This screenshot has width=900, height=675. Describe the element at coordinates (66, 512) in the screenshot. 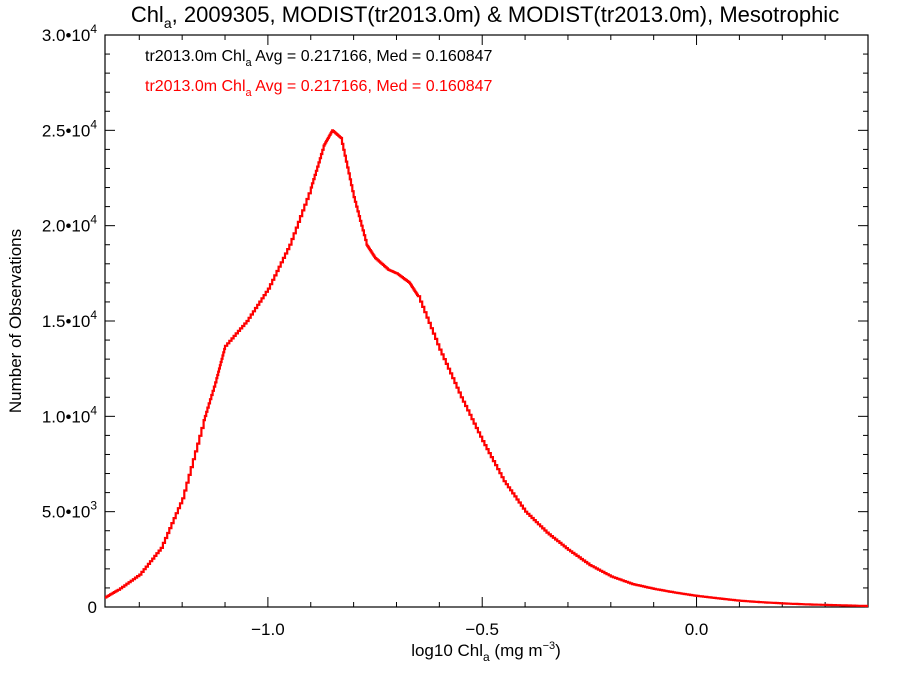

I see `y-tick-mantissa: 5.0•10` at that location.